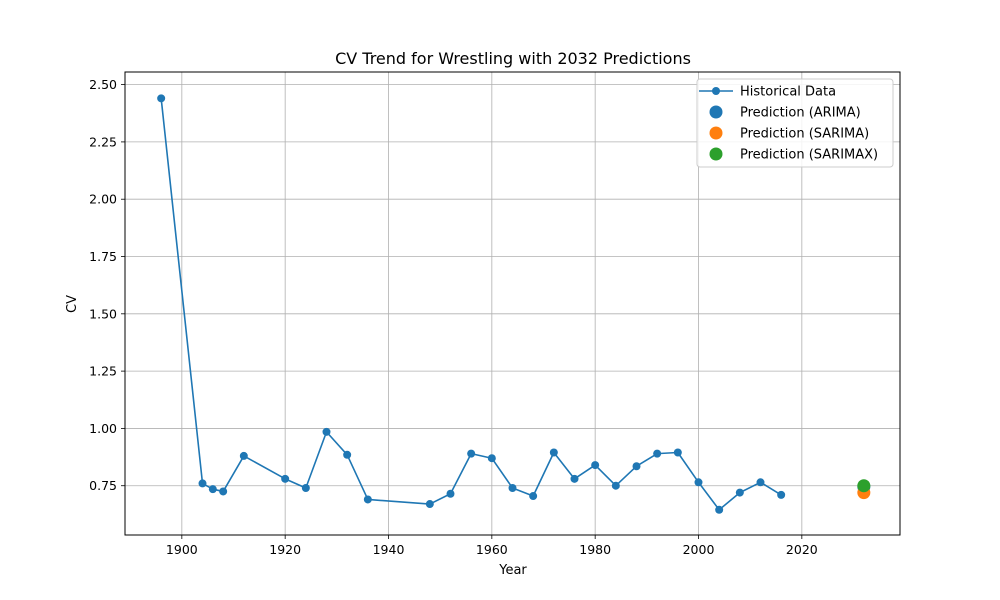 Image resolution: width=1000 pixels, height=600 pixels. Describe the element at coordinates (103, 199) in the screenshot. I see `y-tick-label: 2.00` at that location.